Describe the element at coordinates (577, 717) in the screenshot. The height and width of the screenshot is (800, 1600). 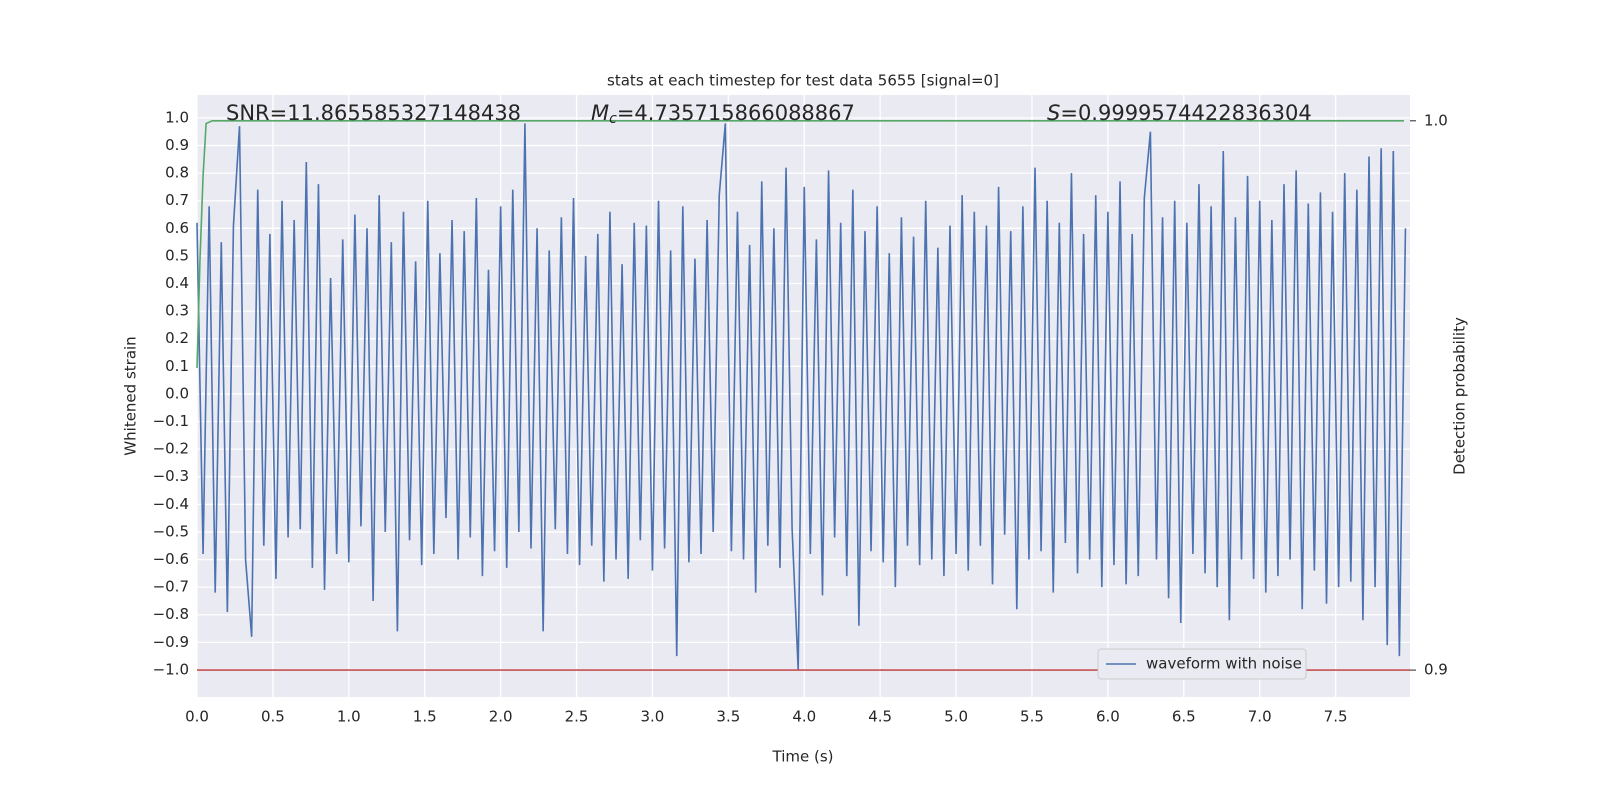
I see `x-tick-label: 2.5` at that location.